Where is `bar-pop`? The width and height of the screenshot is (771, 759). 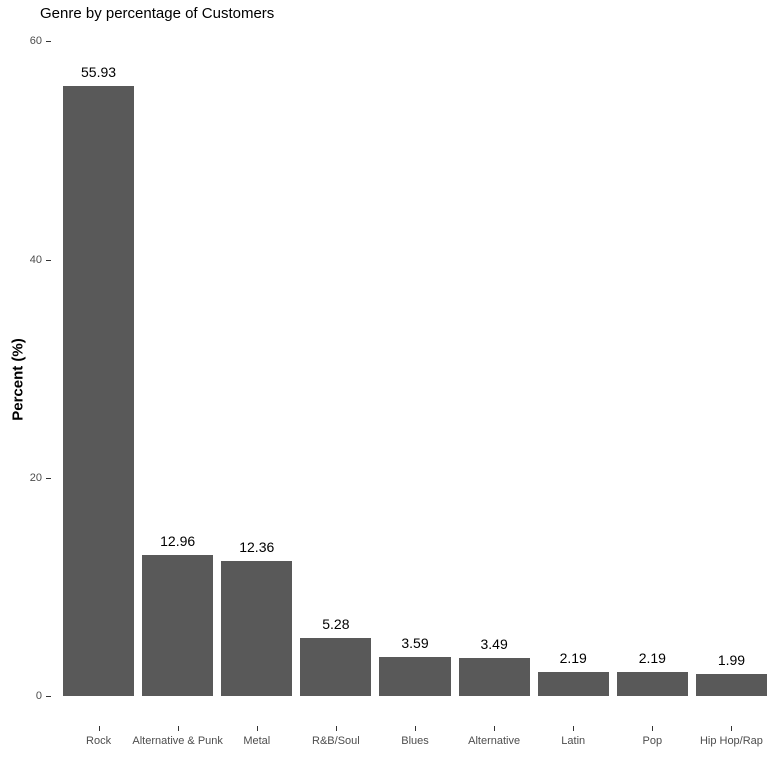
bar-pop is located at coordinates (652, 684).